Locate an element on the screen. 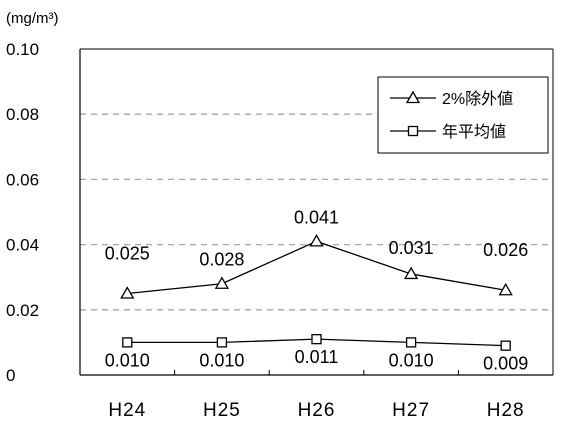 The width and height of the screenshot is (563, 425). x-tick-labels: H24 H25 H26 H27 H28 is located at coordinates (316, 410).